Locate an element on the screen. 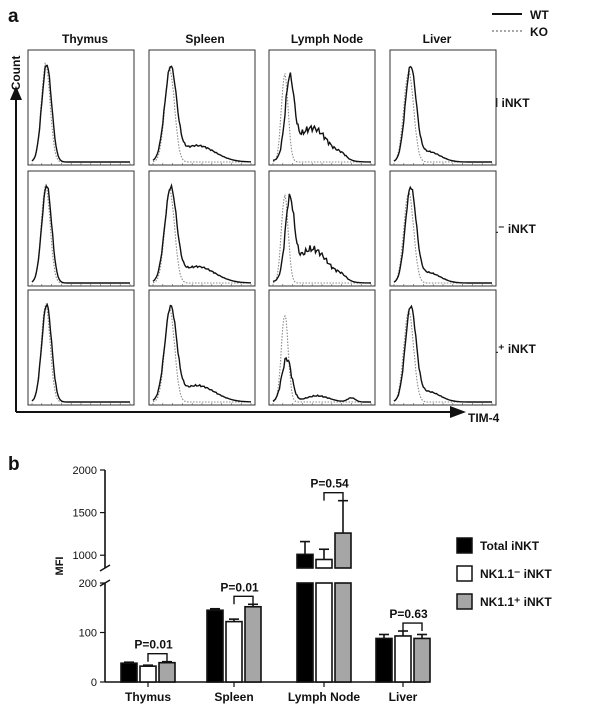  p-value-label: P=0.54 is located at coordinates (329, 484).